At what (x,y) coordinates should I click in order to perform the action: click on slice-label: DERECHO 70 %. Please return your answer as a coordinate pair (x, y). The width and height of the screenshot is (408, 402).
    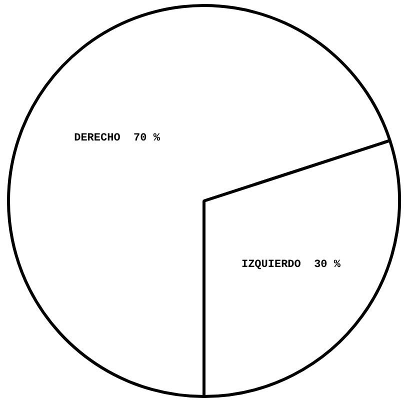
    Looking at the image, I should click on (117, 138).